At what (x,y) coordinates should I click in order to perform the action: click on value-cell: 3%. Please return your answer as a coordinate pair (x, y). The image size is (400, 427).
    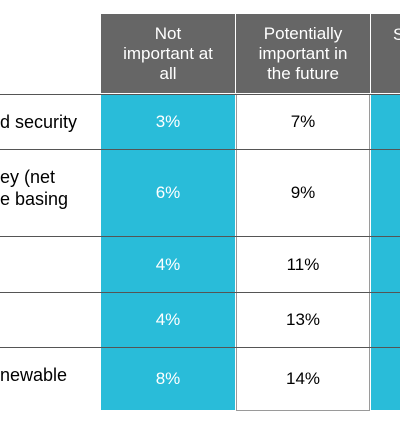
    Looking at the image, I should click on (168, 122).